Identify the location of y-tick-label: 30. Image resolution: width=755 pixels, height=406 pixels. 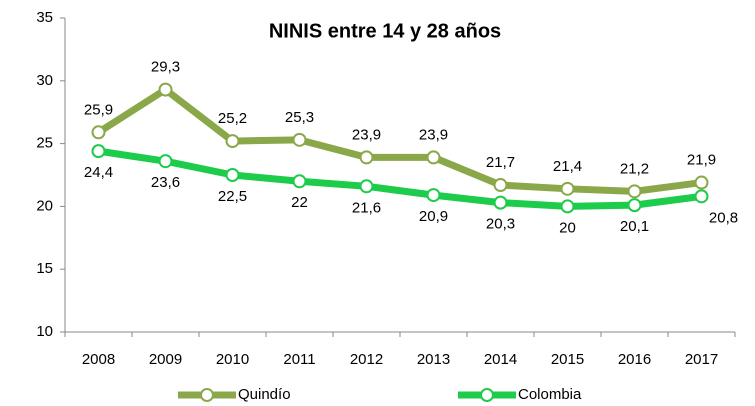
(44, 80).